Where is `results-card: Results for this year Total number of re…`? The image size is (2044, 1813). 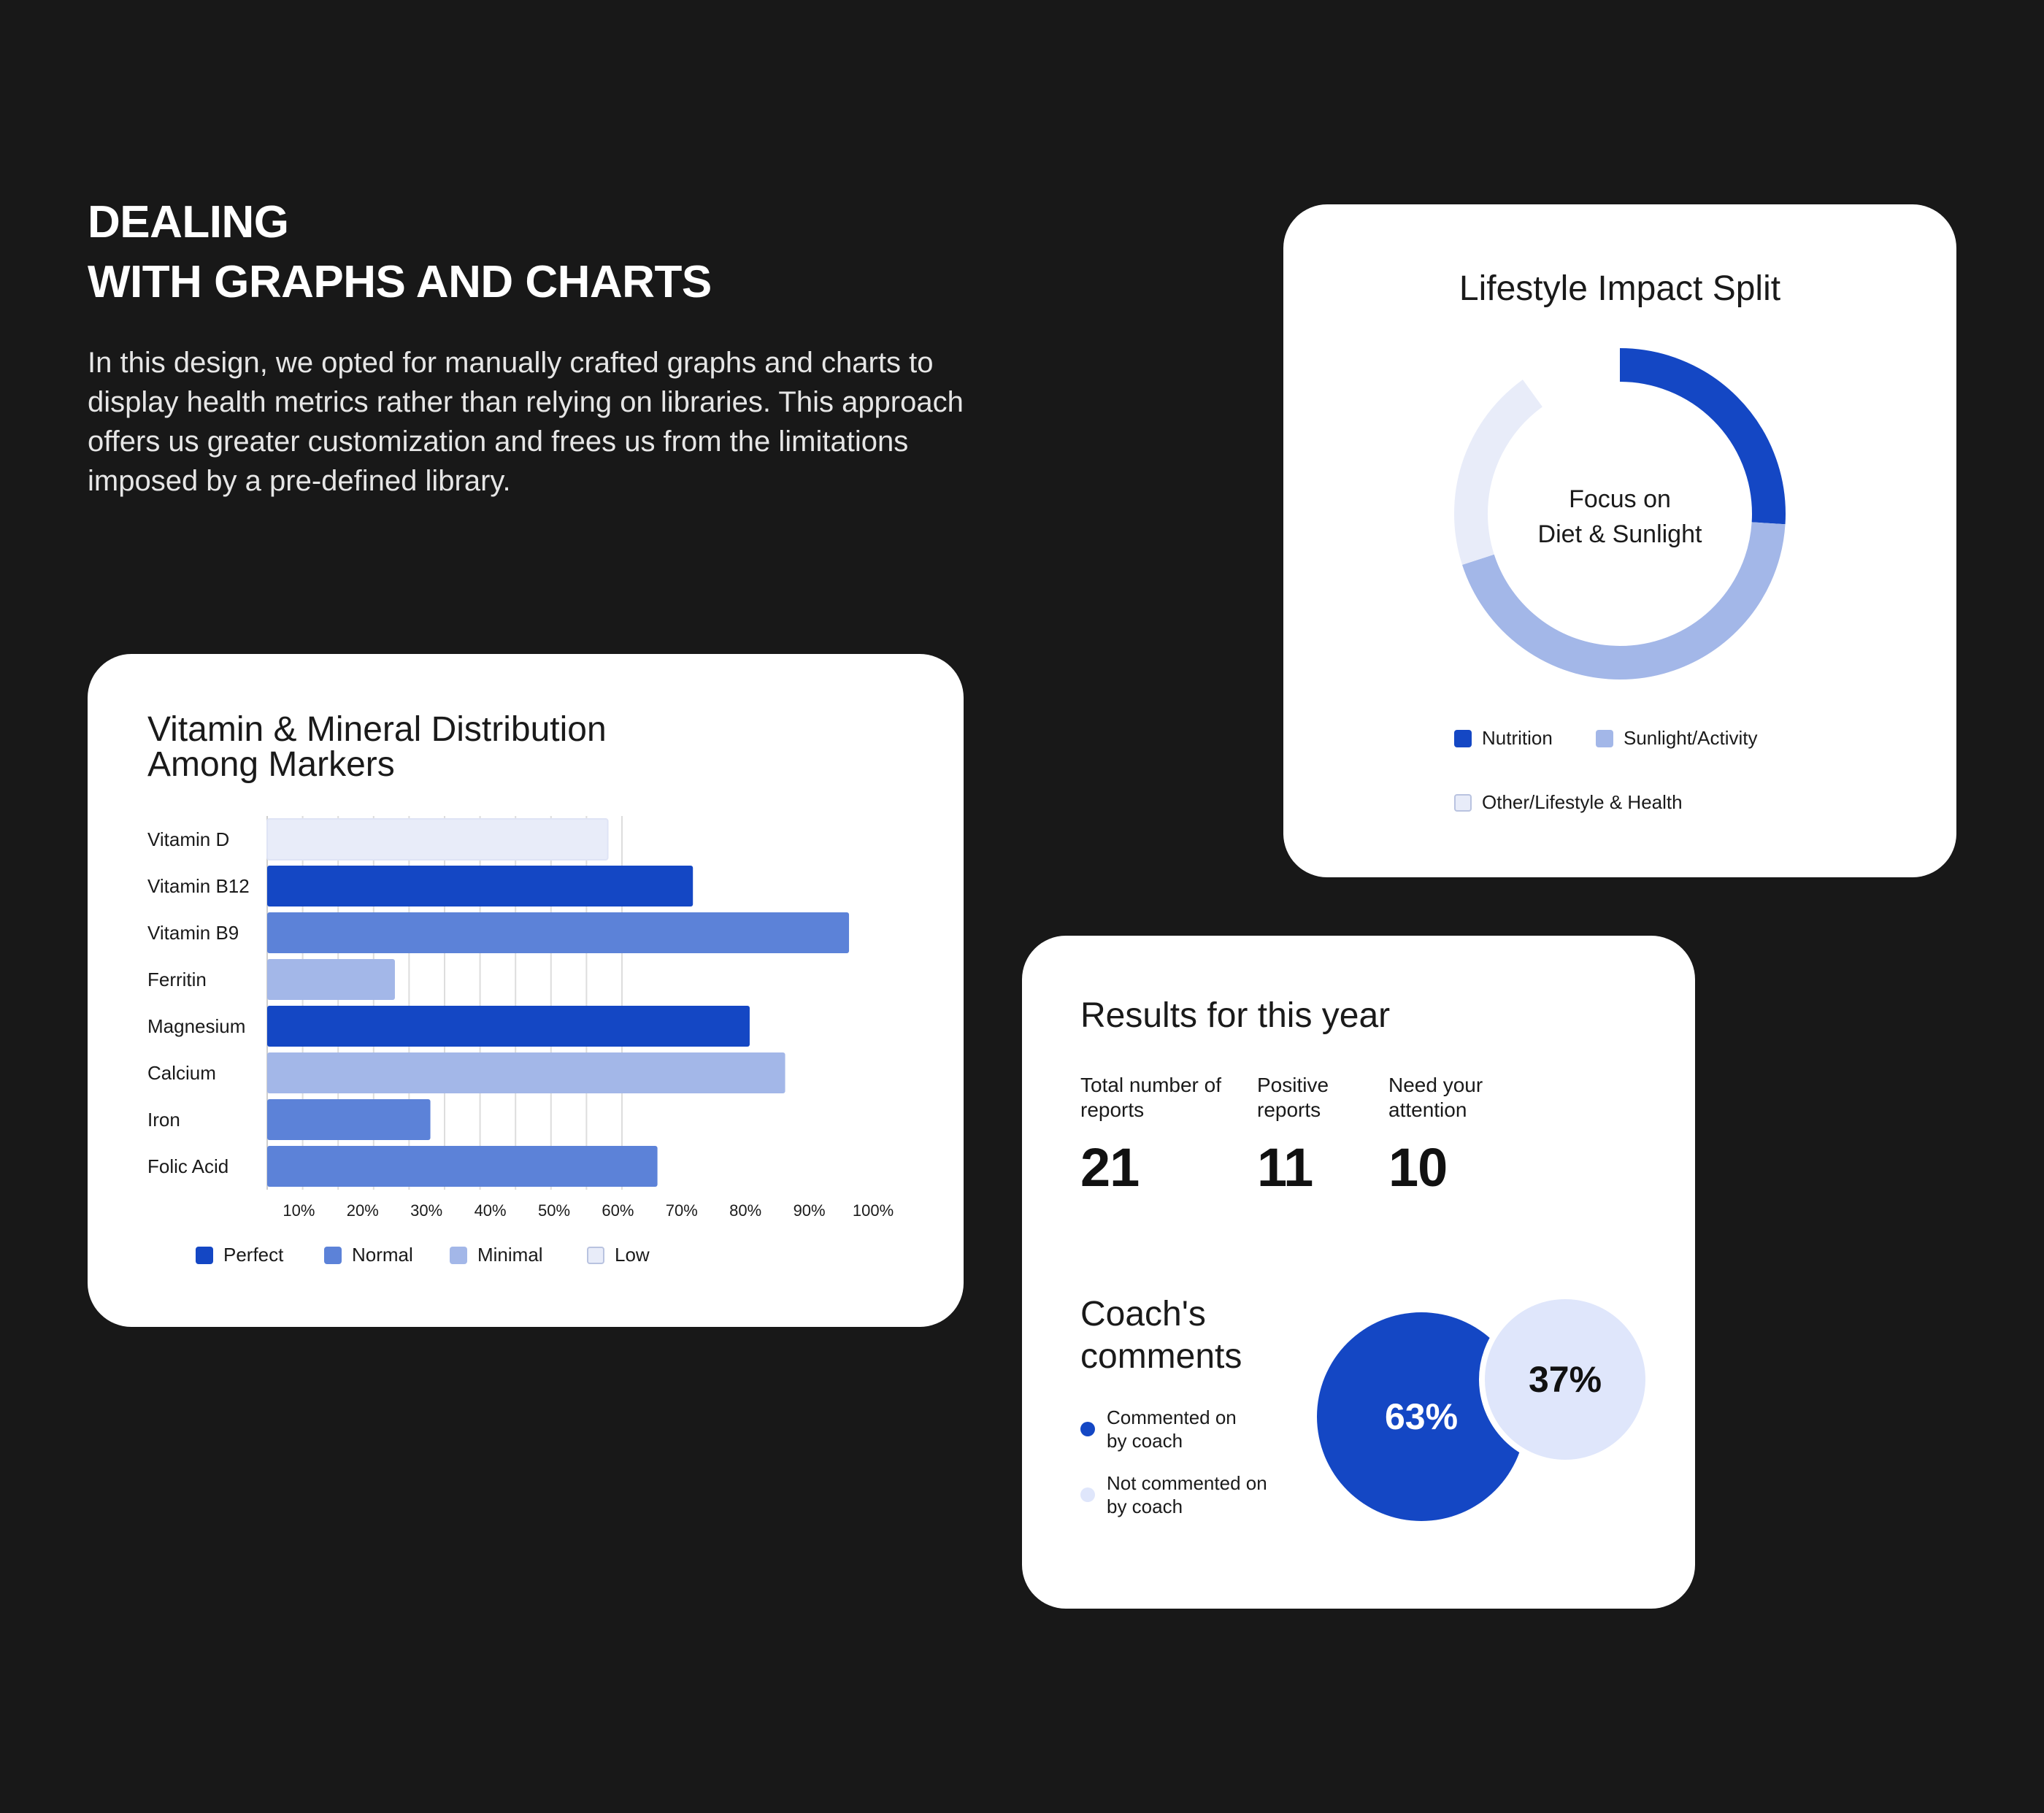 results-card: Results for this year Total number of re… is located at coordinates (1358, 1272).